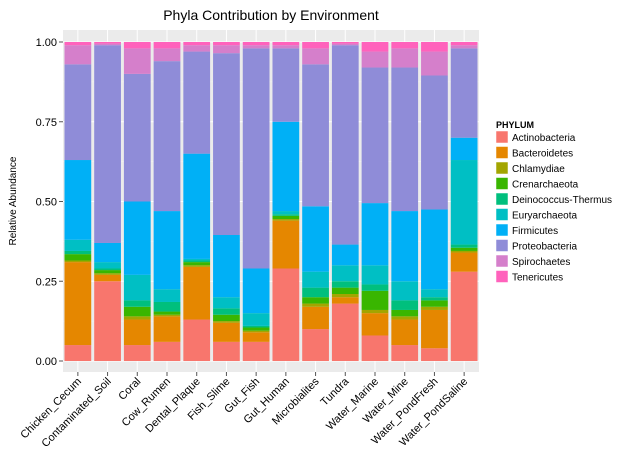  Describe the element at coordinates (545, 185) in the screenshot. I see `legend-label: Crenarchaeota` at that location.